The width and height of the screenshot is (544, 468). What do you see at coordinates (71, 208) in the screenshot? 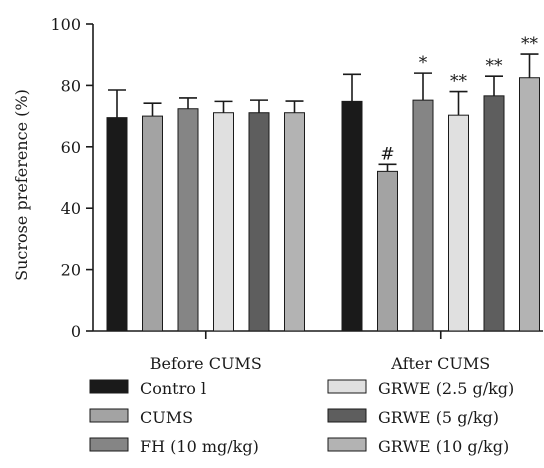
I see `y-tick-label: 40` at bounding box center [71, 208].